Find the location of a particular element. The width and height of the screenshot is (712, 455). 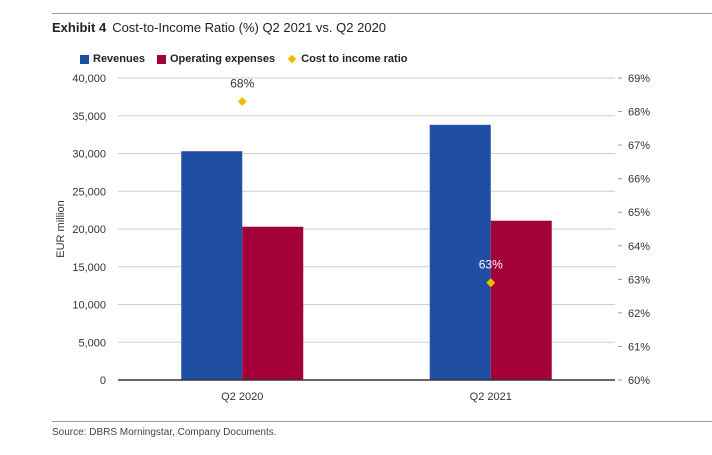

legend-label-operating-expenses: Operating expenses is located at coordinates (222, 59).